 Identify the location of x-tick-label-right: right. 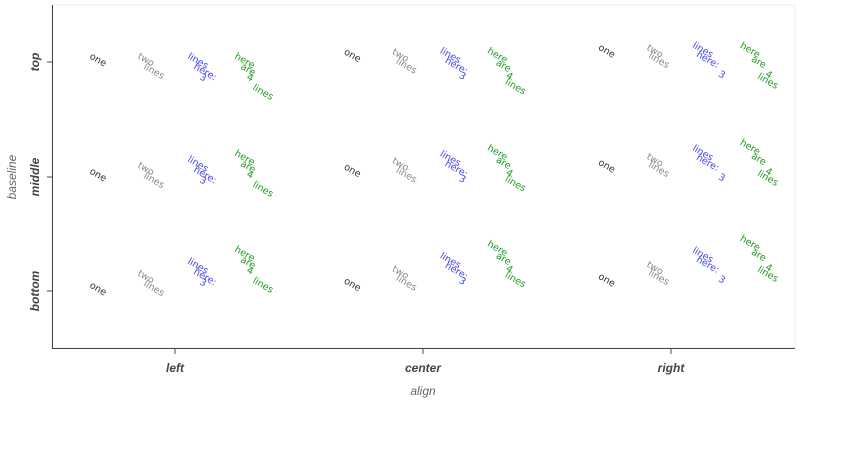
(672, 368).